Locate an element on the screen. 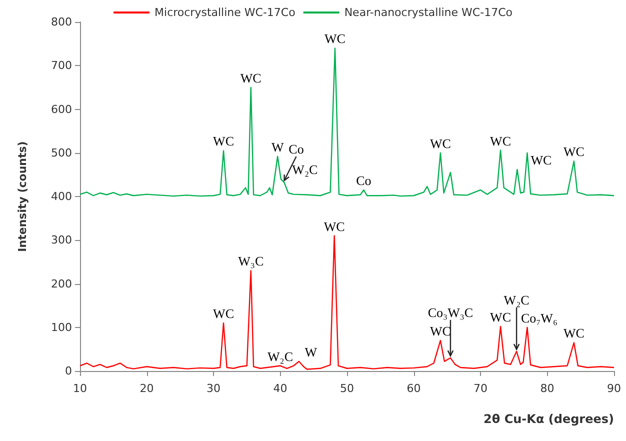  y-tick-label: 200 is located at coordinates (61, 283).